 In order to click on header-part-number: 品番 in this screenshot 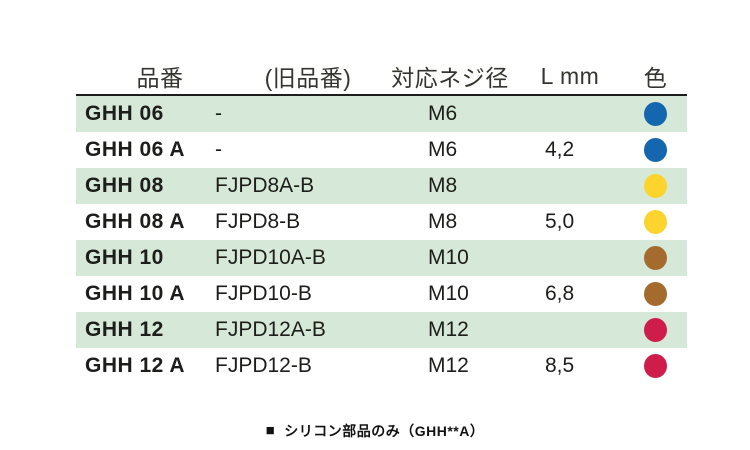, I will do `click(160, 78)`.